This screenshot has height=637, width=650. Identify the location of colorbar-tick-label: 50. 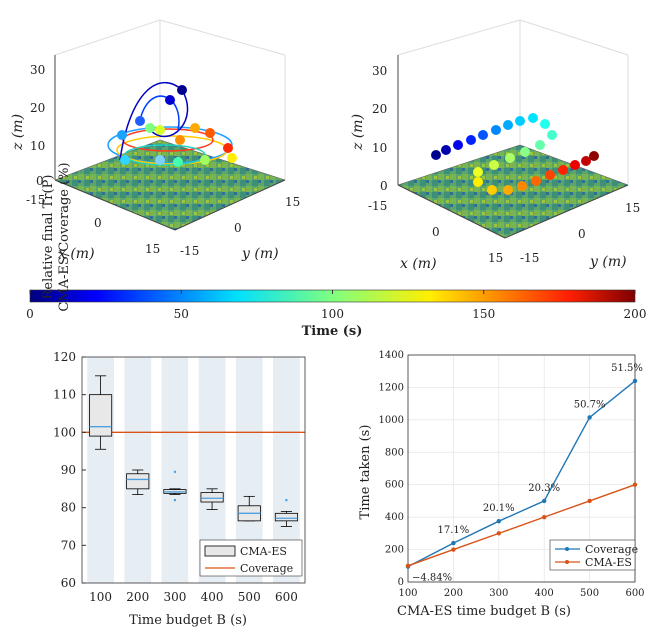
(181, 314).